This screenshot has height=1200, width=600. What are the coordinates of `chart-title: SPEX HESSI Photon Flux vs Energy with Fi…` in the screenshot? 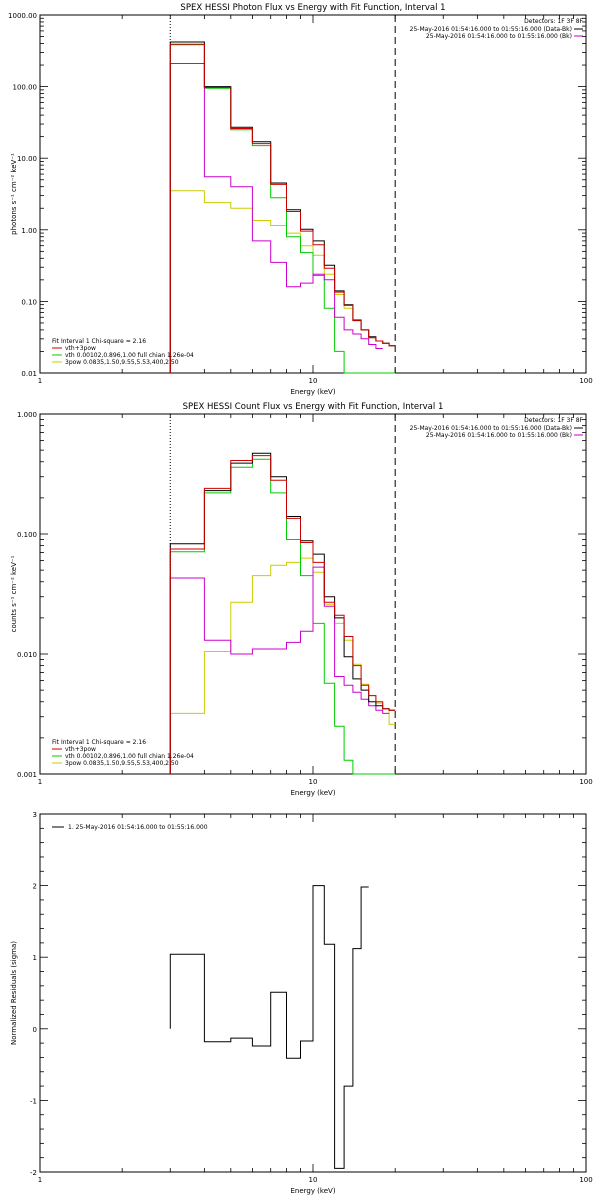 It's located at (312, 8).